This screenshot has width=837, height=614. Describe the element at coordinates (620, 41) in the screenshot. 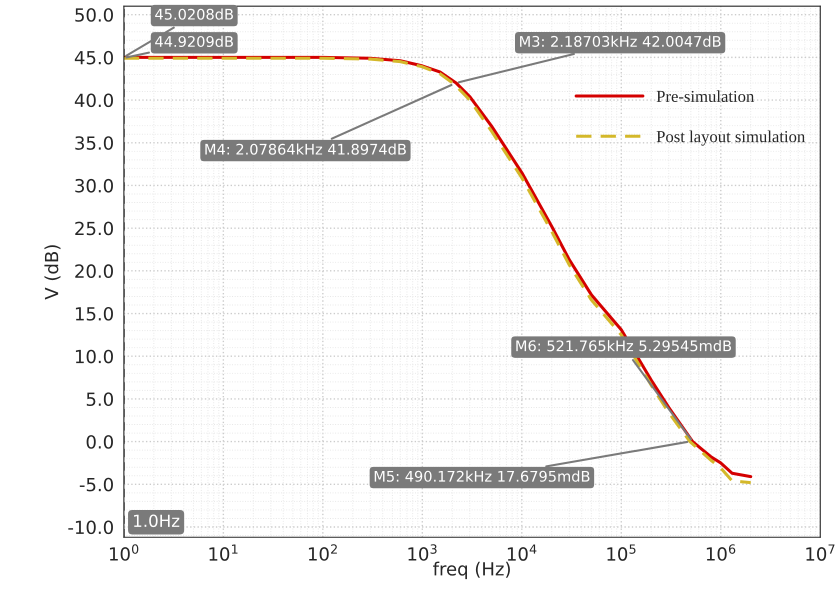

I see `annotation: M3: 2.18703kHz 42.0047dB` at that location.